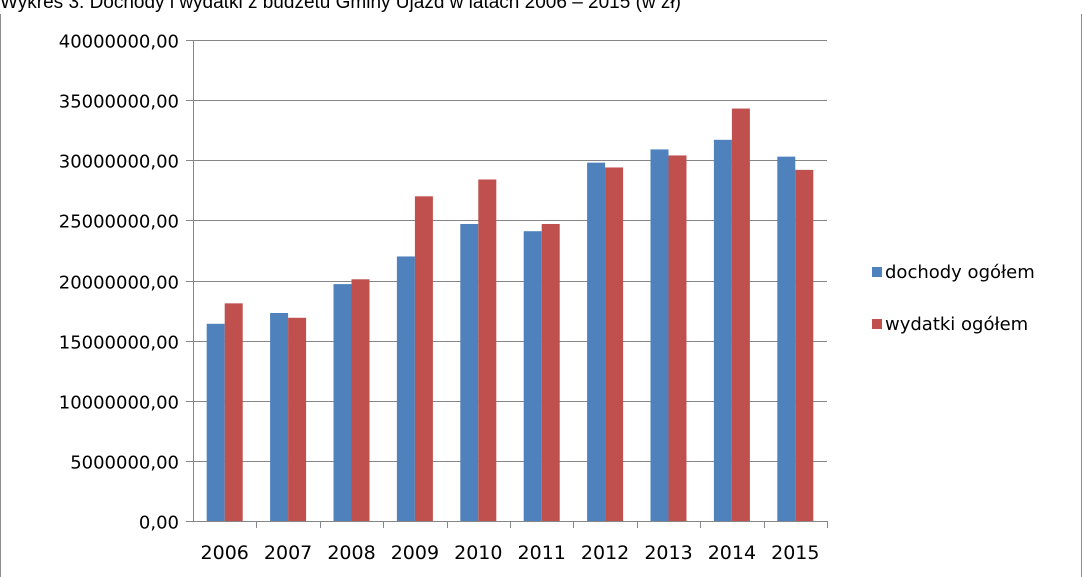  I want to click on bar-wydatki-ogółem-2014, so click(740, 314).